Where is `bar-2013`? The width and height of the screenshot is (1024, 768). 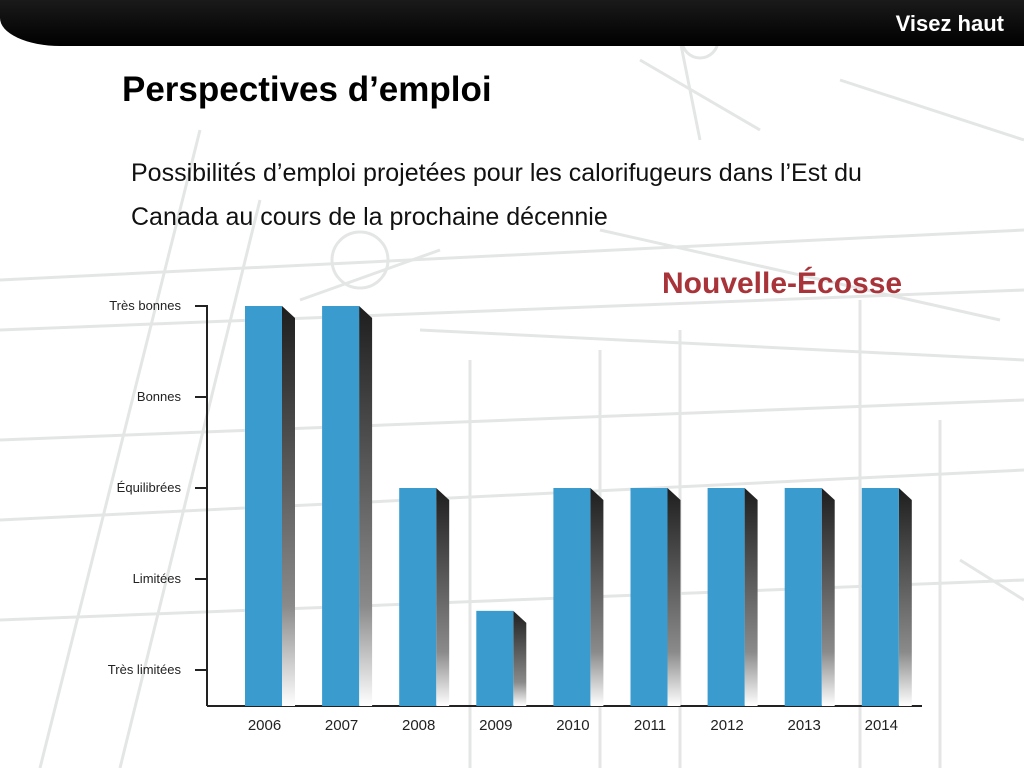
bar-2013 is located at coordinates (803, 597).